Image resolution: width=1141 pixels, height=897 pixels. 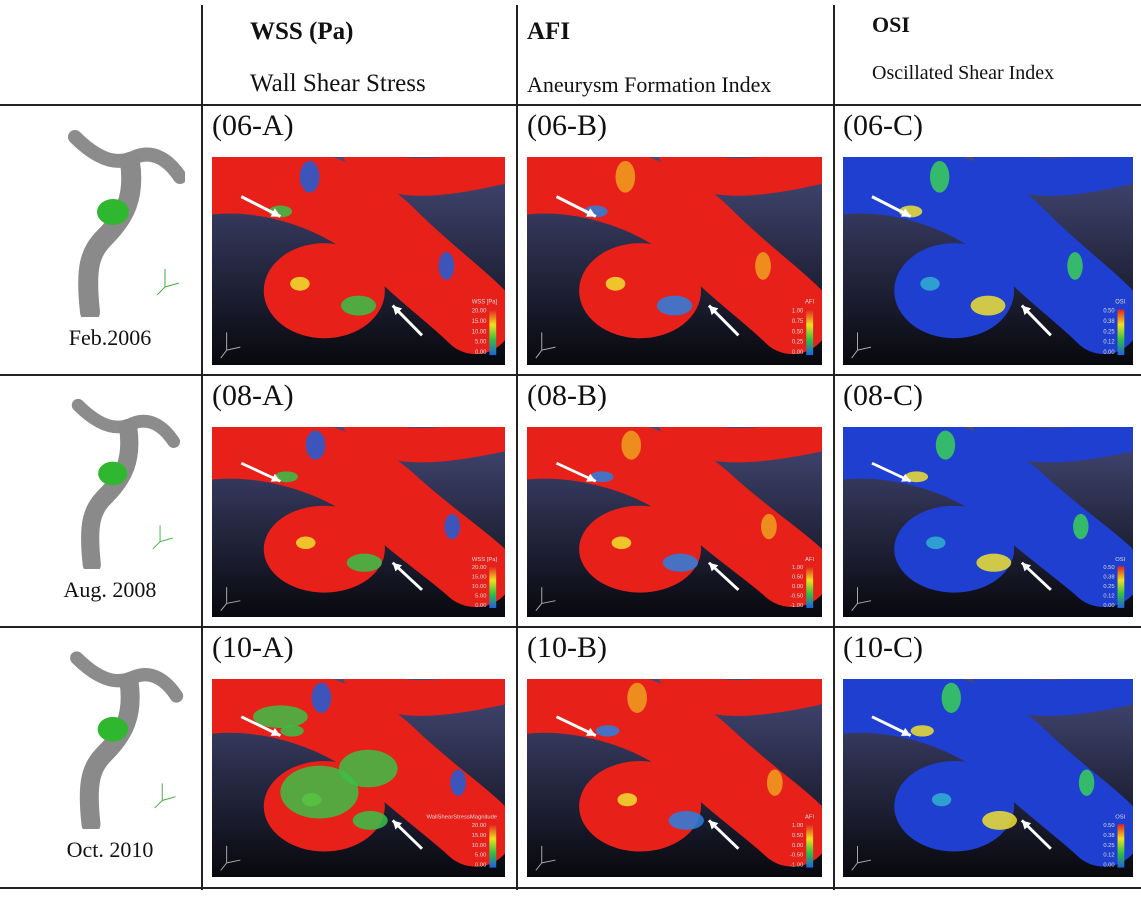 What do you see at coordinates (797, 568) in the screenshot?
I see `colorbar-label: 1.00` at bounding box center [797, 568].